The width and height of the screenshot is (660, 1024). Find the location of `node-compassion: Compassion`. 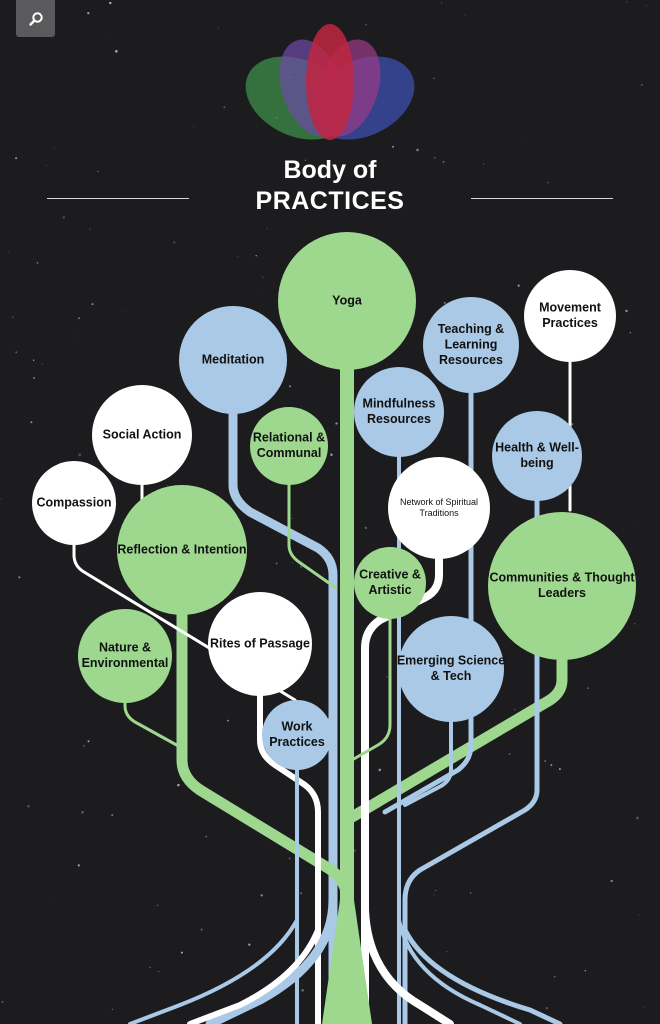

node-compassion: Compassion is located at coordinates (74, 503).